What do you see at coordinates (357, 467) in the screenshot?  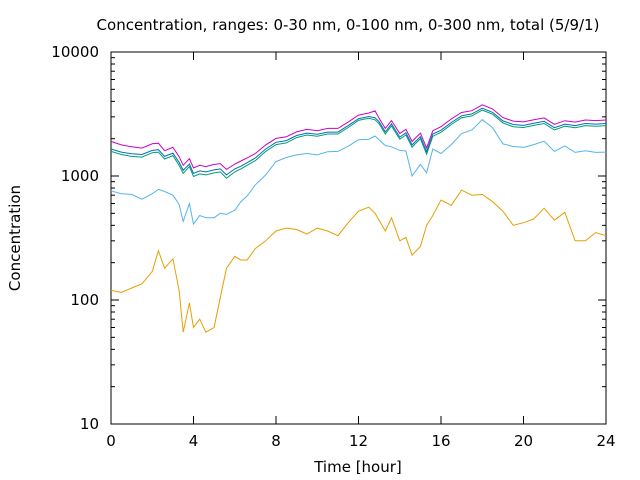 I see `x-axis-label: Time [hour]` at bounding box center [357, 467].